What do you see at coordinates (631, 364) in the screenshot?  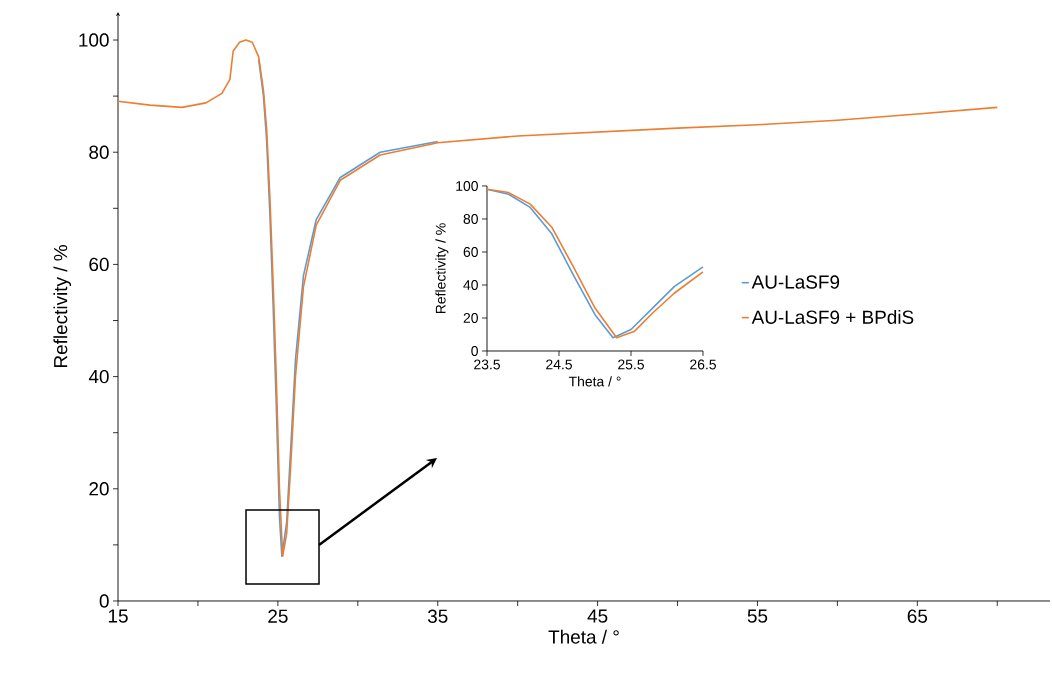 I see `x-tick-label: 25.5` at bounding box center [631, 364].